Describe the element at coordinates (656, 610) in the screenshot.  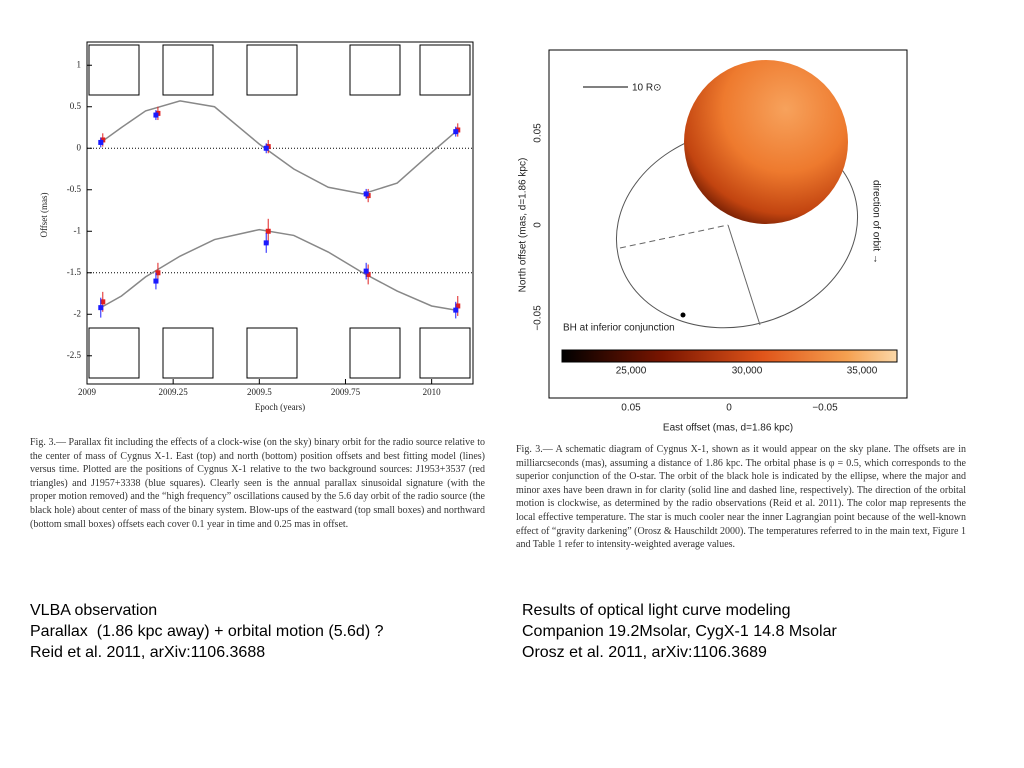
I see `note-line: Results of optical light curve modeling` at that location.